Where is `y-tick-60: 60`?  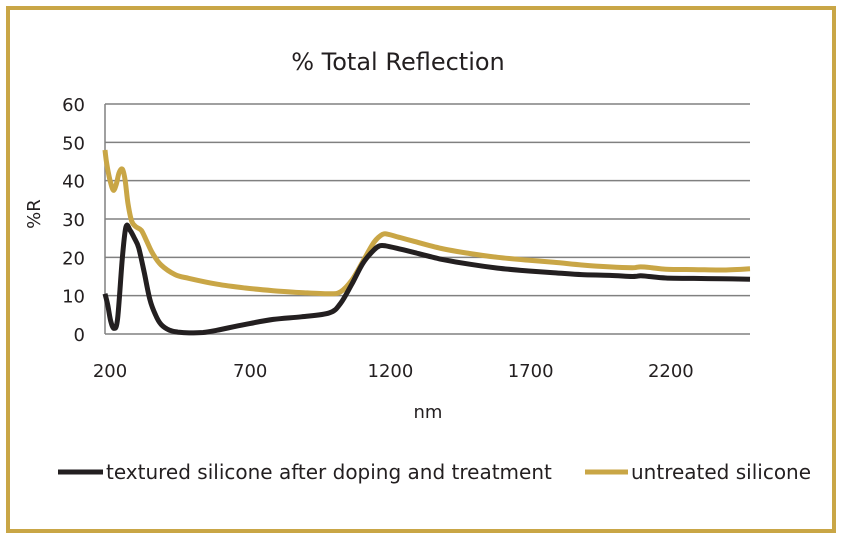 y-tick-60: 60 is located at coordinates (73, 105).